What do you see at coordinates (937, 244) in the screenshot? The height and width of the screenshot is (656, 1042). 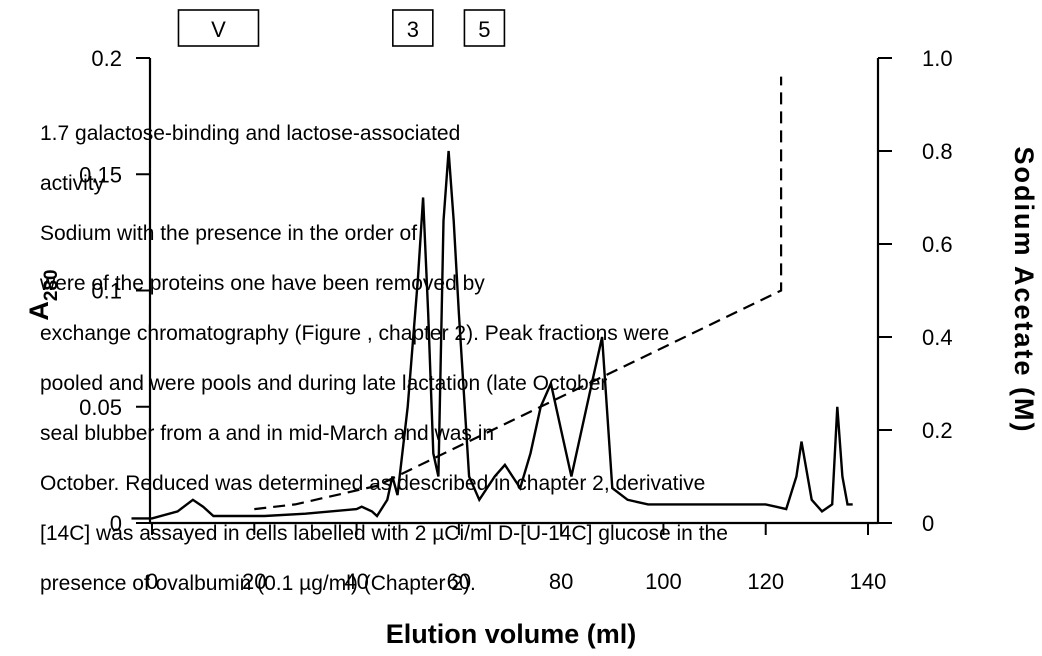 I see `right-y-tick-label: 0.6` at bounding box center [937, 244].